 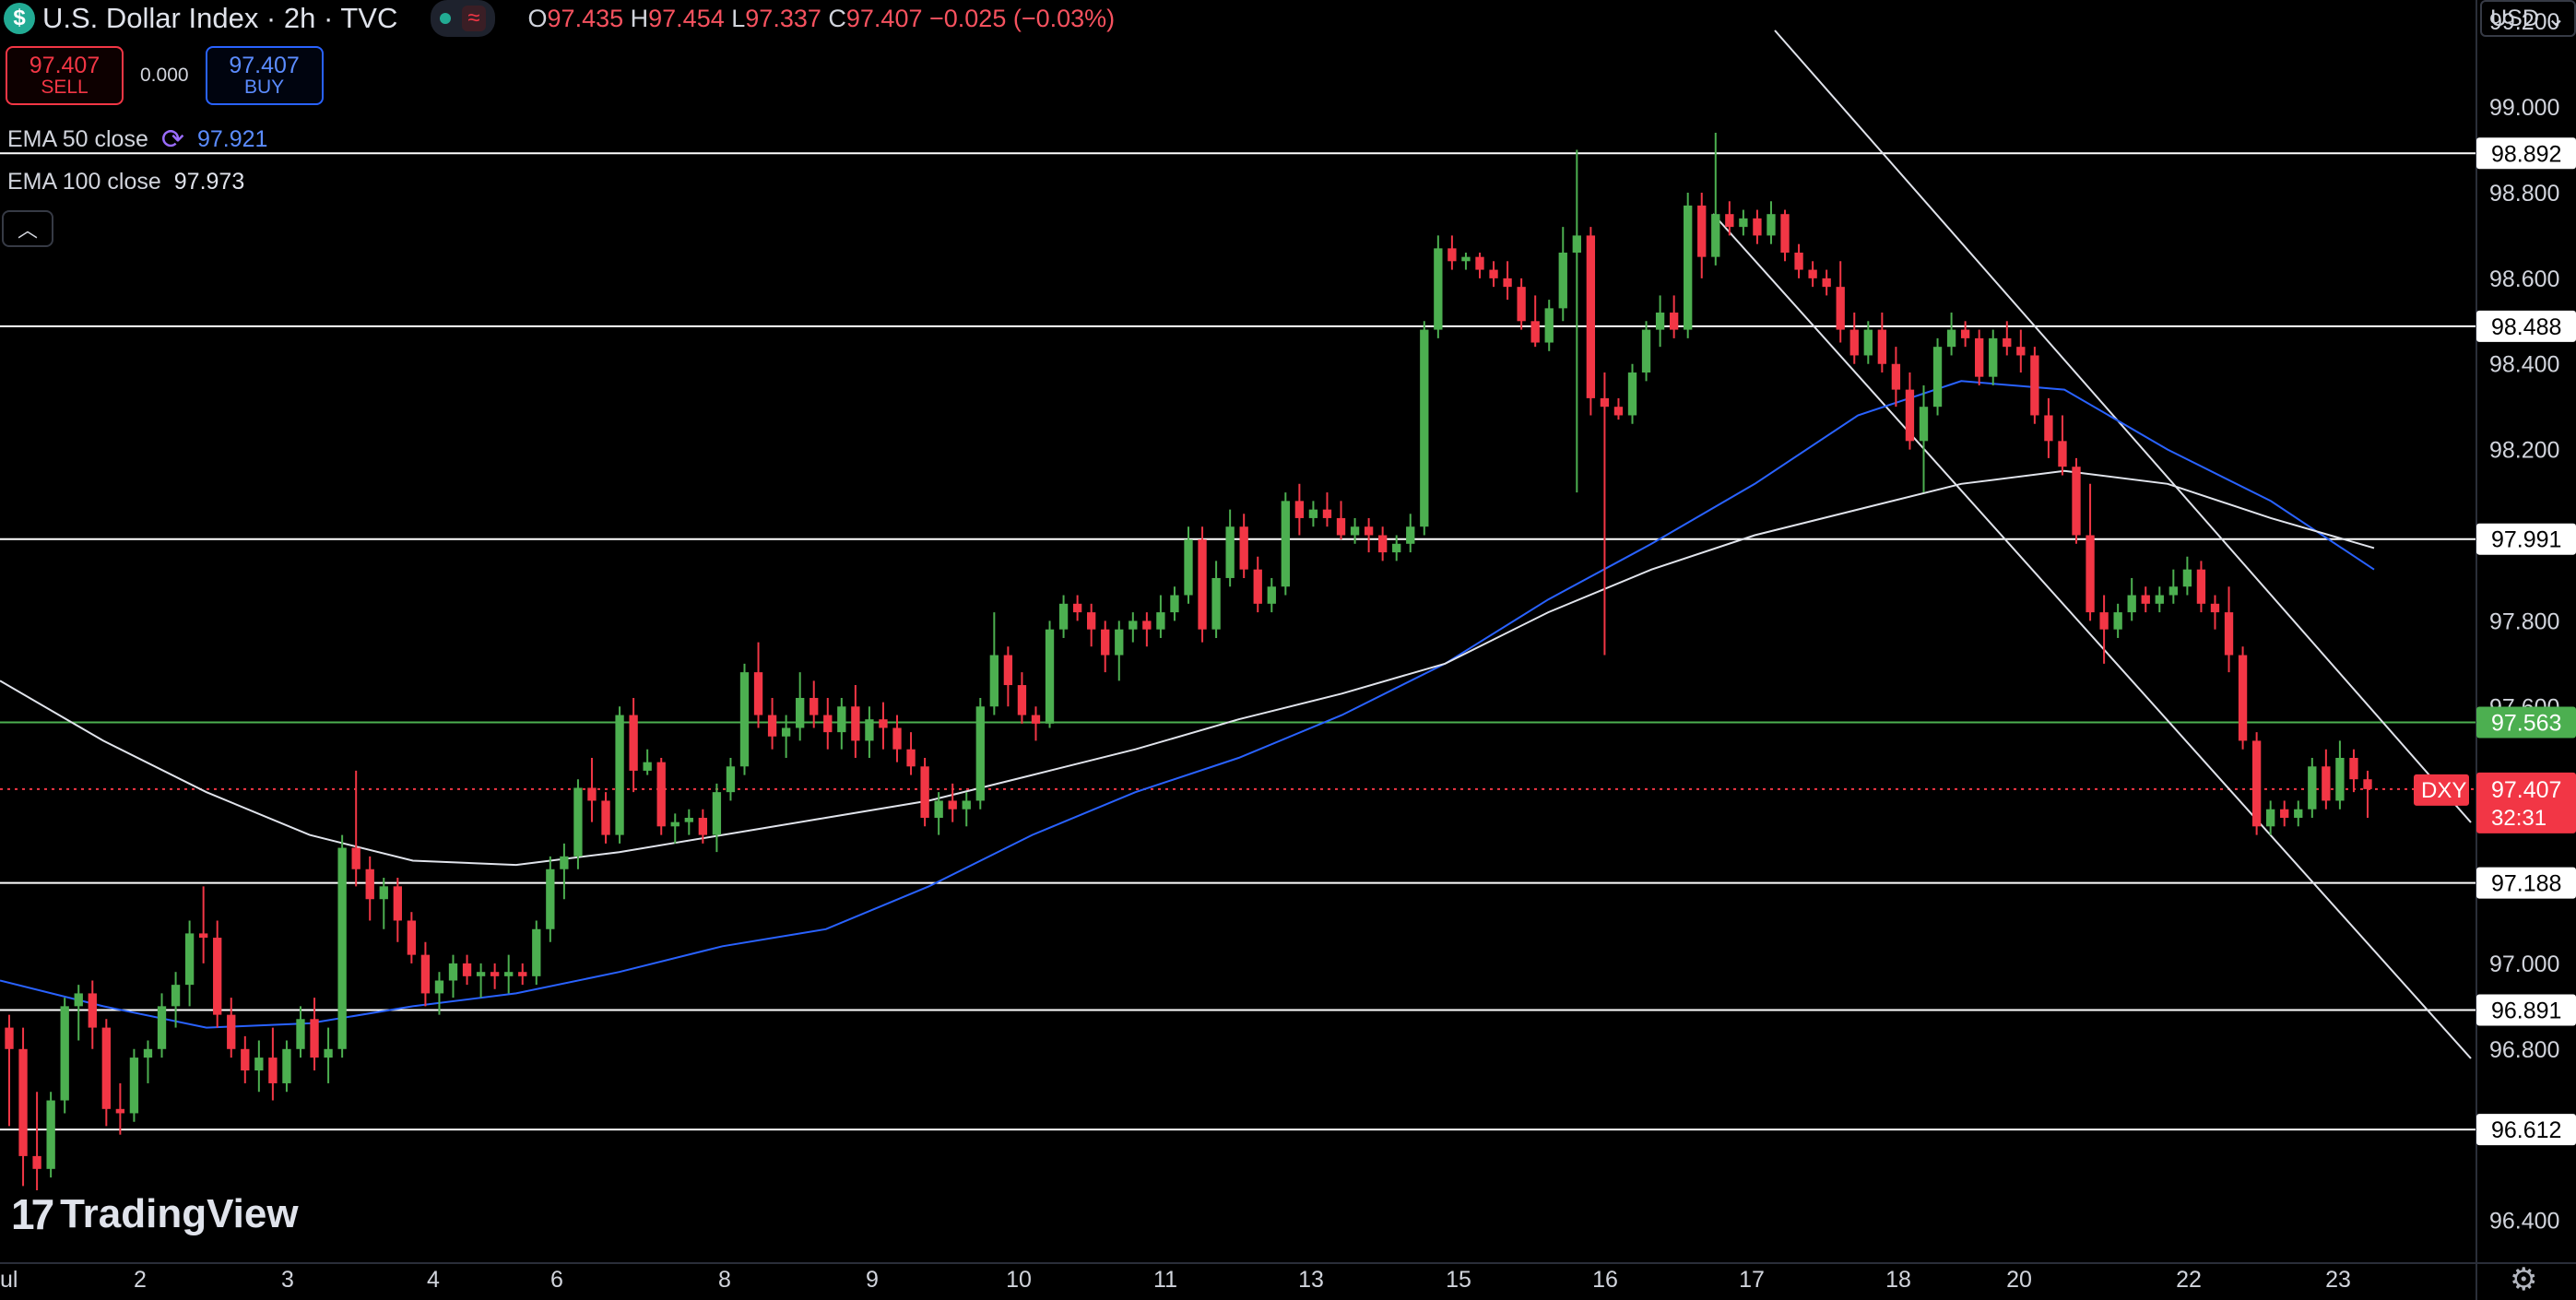 I want to click on level-price-label: 97.991, so click(x=2526, y=539).